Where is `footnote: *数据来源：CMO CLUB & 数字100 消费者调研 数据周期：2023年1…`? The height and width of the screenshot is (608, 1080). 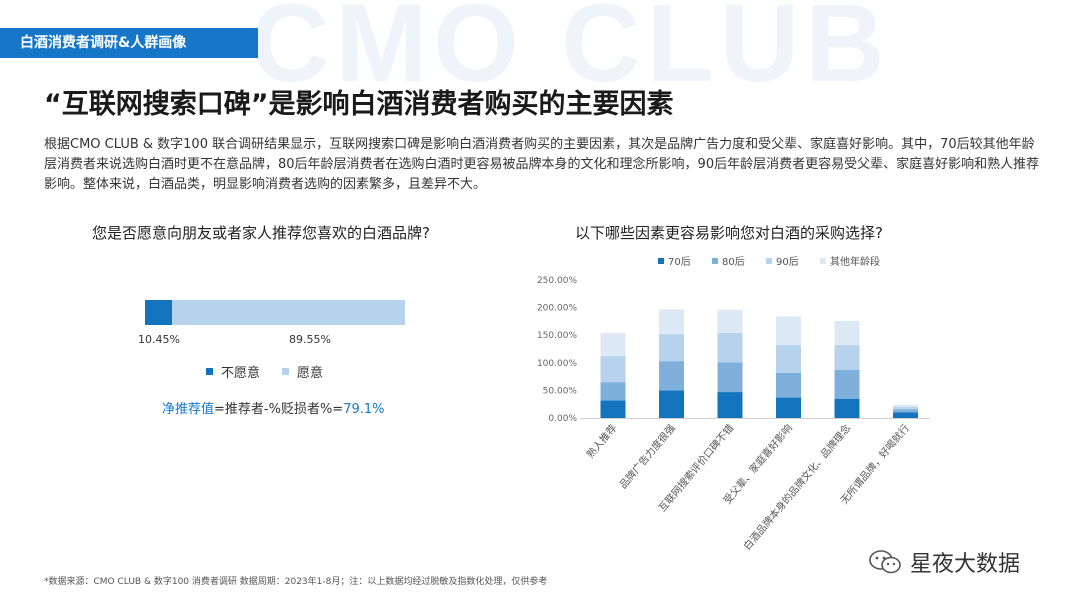 footnote: *数据来源：CMO CLUB & 数字100 消费者调研 数据周期：2023年1… is located at coordinates (296, 582).